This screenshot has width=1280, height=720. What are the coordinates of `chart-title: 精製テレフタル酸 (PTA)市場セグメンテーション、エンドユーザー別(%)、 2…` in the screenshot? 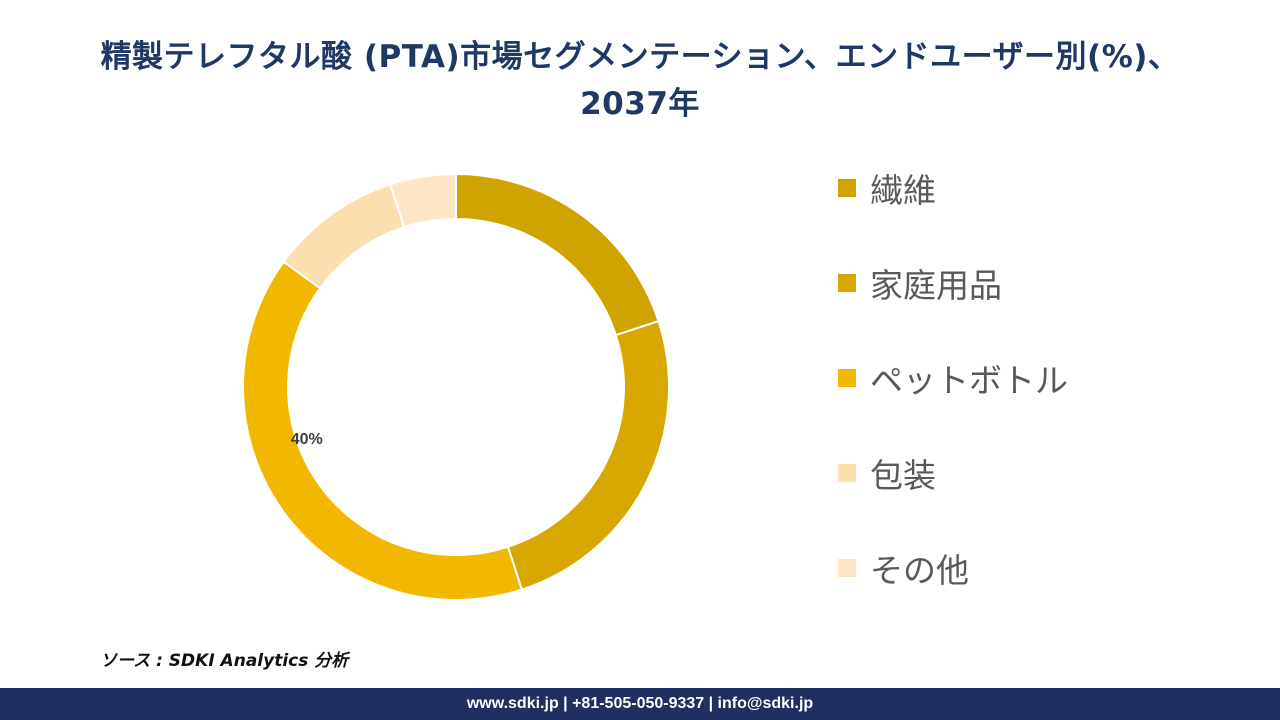 It's located at (640, 81).